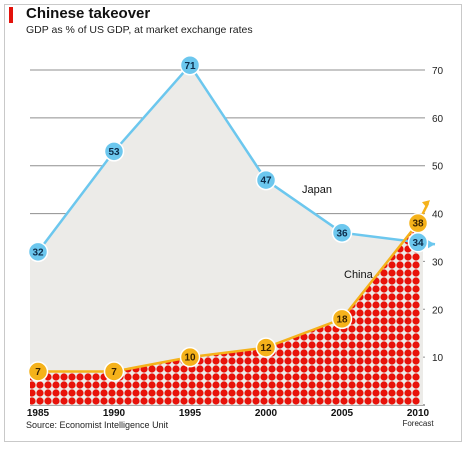  I want to click on japan-point-marker, so click(114, 151).